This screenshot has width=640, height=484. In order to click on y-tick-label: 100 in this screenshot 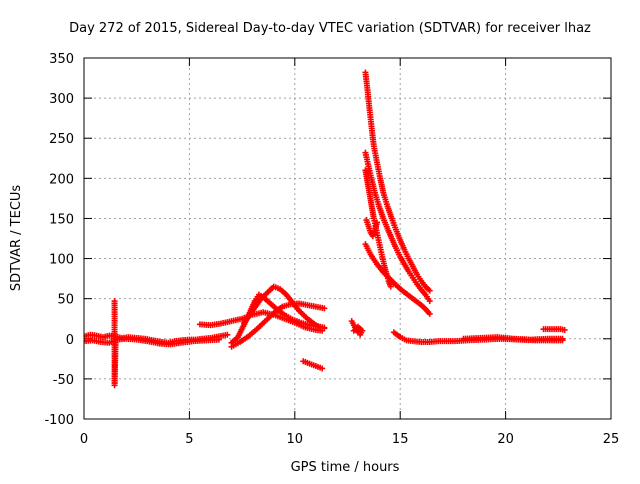, I will do `click(61, 260)`.